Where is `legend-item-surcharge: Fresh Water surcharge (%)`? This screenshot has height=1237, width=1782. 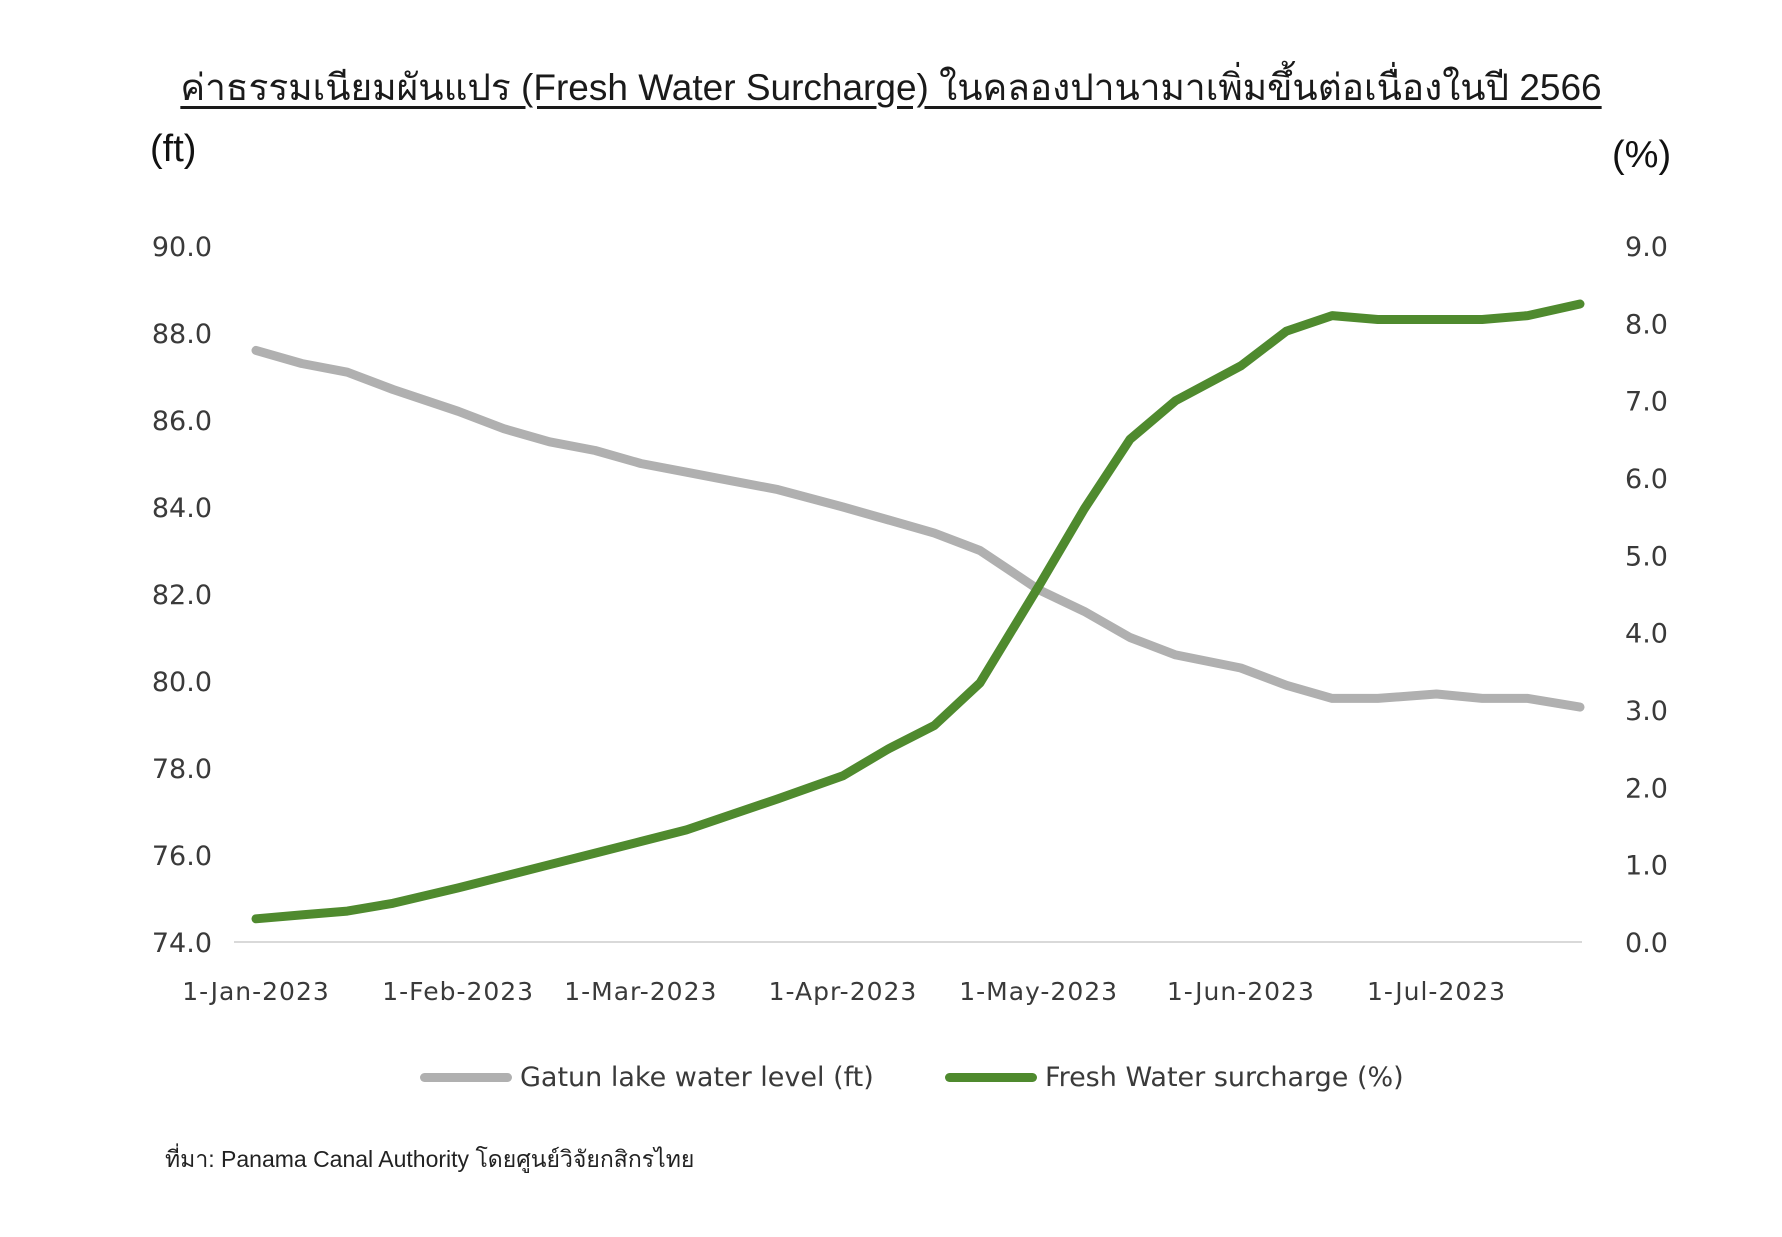
legend-item-surcharge: Fresh Water surcharge (%) is located at coordinates (1174, 1077).